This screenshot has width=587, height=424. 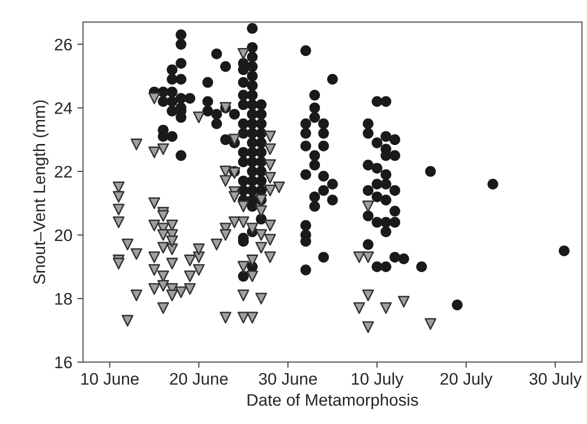 What do you see at coordinates (199, 378) in the screenshot?
I see `x-tick-label: 20 June` at bounding box center [199, 378].